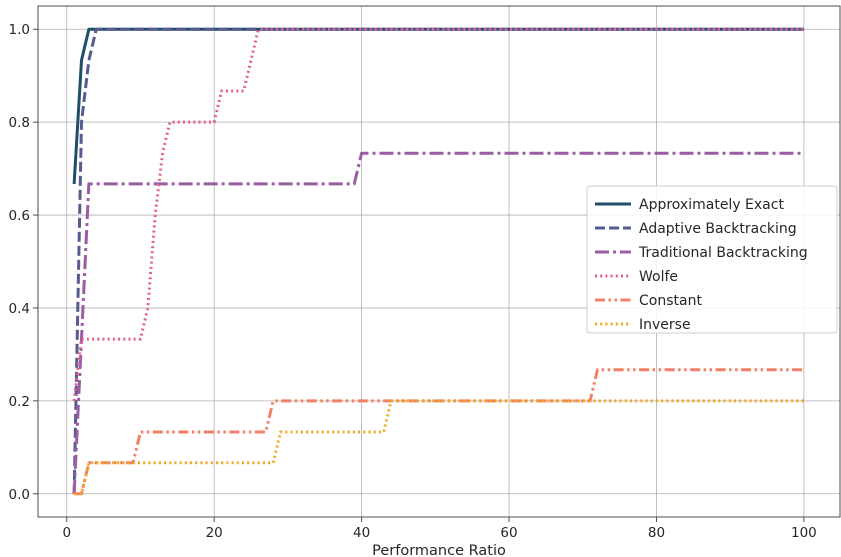 This screenshot has height=557, width=841. What do you see at coordinates (804, 533) in the screenshot?
I see `x-tick-label: 100` at bounding box center [804, 533].